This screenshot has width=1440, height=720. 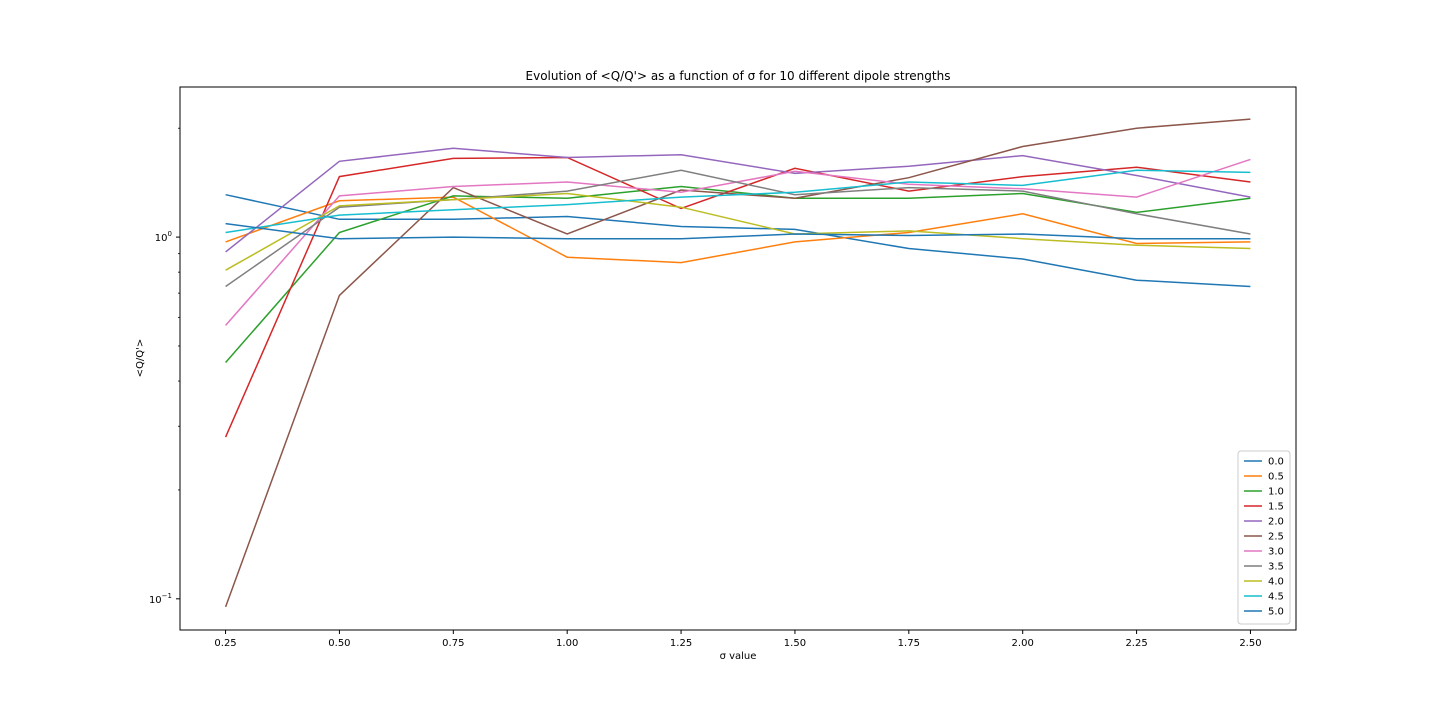 I want to click on y-tick-label: 10⁻¹, so click(x=160, y=599).